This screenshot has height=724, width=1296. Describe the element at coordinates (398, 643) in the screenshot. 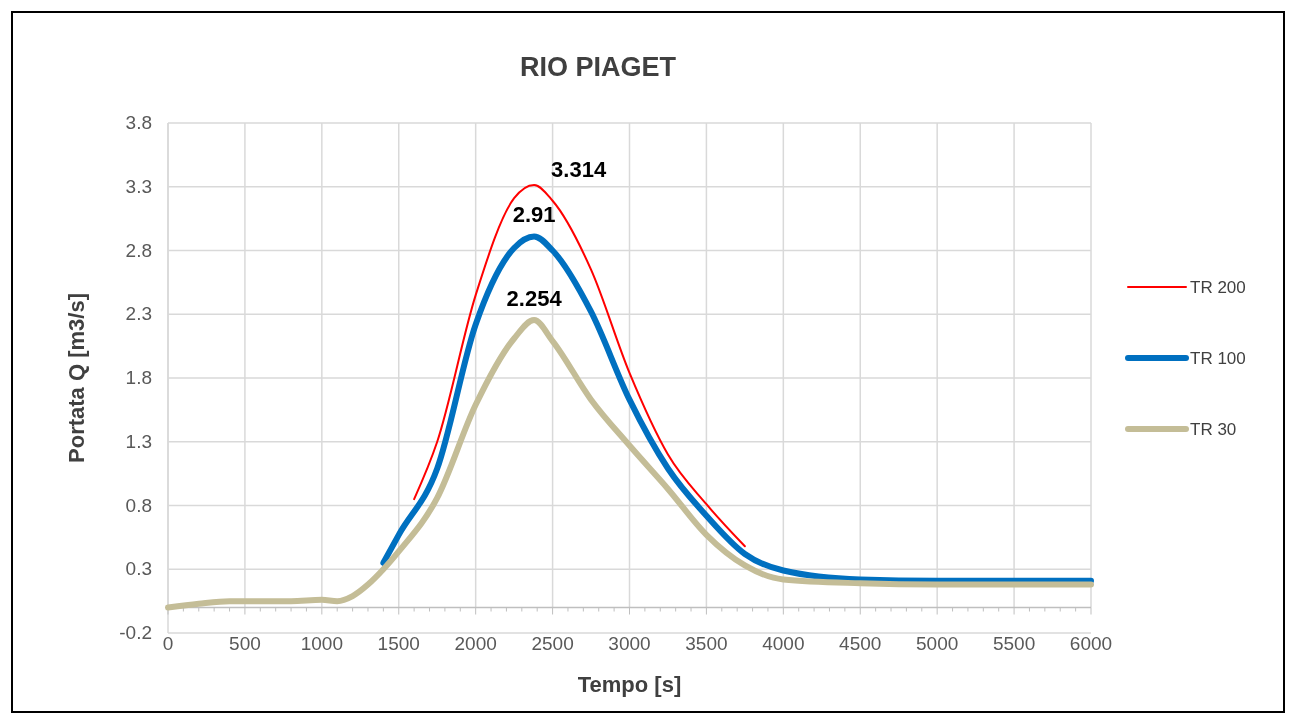

I see `x-tick-label: 1500` at that location.